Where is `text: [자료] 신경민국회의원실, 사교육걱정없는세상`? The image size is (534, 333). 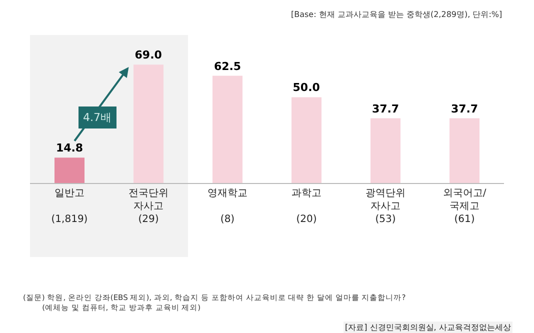 text: [자료] 신경민국회의원실, 사교육걱정없는세상 is located at coordinates (428, 327).